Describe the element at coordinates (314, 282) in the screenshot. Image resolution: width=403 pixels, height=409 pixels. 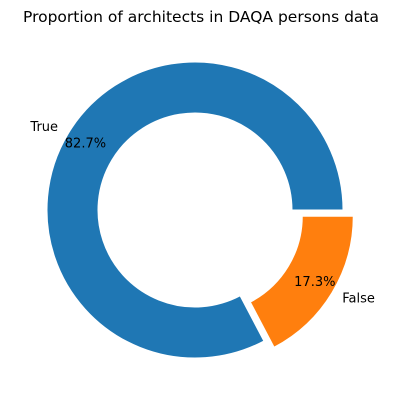
I see `percent-label-false: 17.3%` at that location.